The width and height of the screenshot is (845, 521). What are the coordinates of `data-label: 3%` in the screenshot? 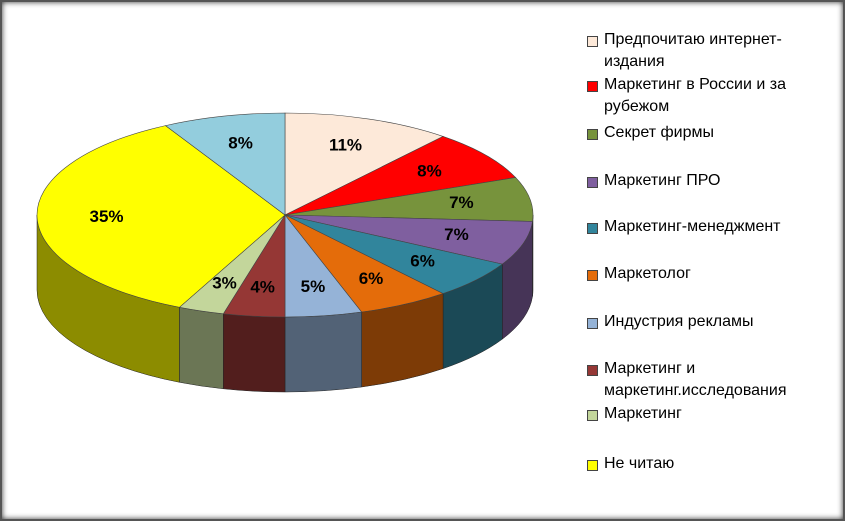 It's located at (224, 283).